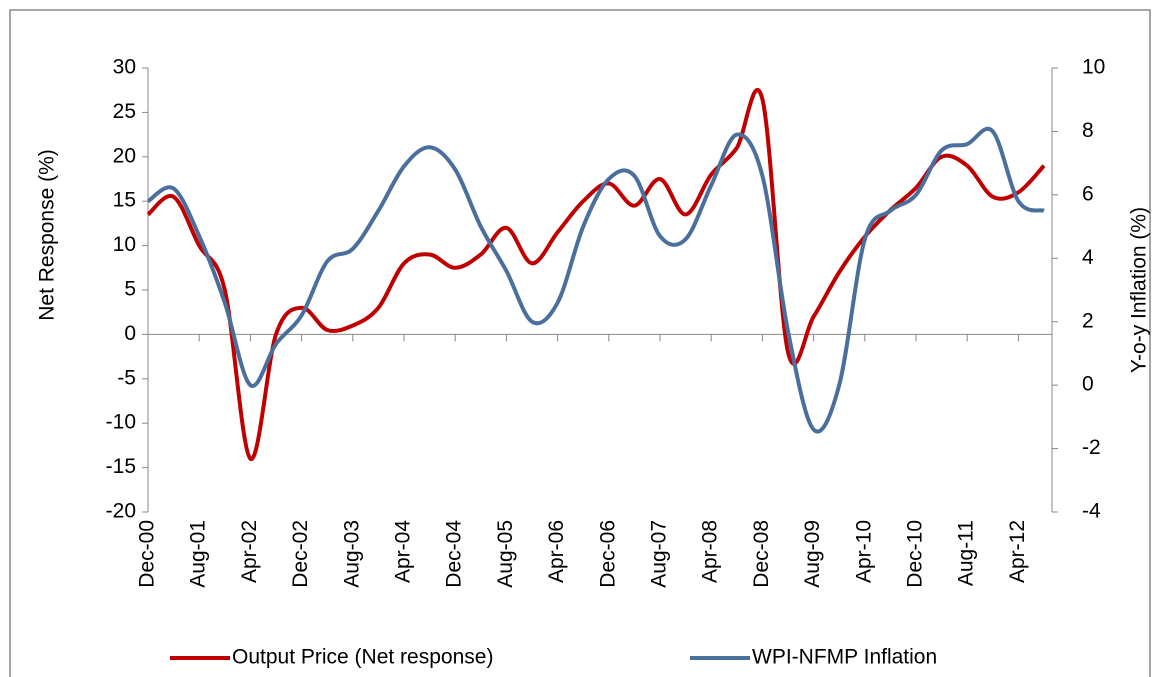 Image resolution: width=1158 pixels, height=677 pixels. What do you see at coordinates (1091, 447) in the screenshot?
I see `y2-tick-label: -2` at bounding box center [1091, 447].